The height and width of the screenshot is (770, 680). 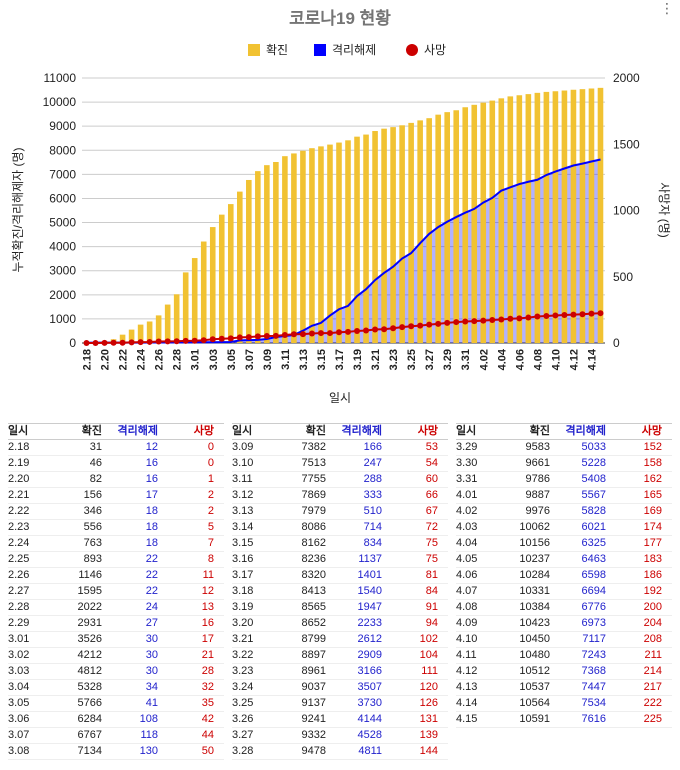 What do you see at coordinates (340, 464) in the screenshot?
I see `data-label-row: 3.10 7513 247 54` at bounding box center [340, 464].